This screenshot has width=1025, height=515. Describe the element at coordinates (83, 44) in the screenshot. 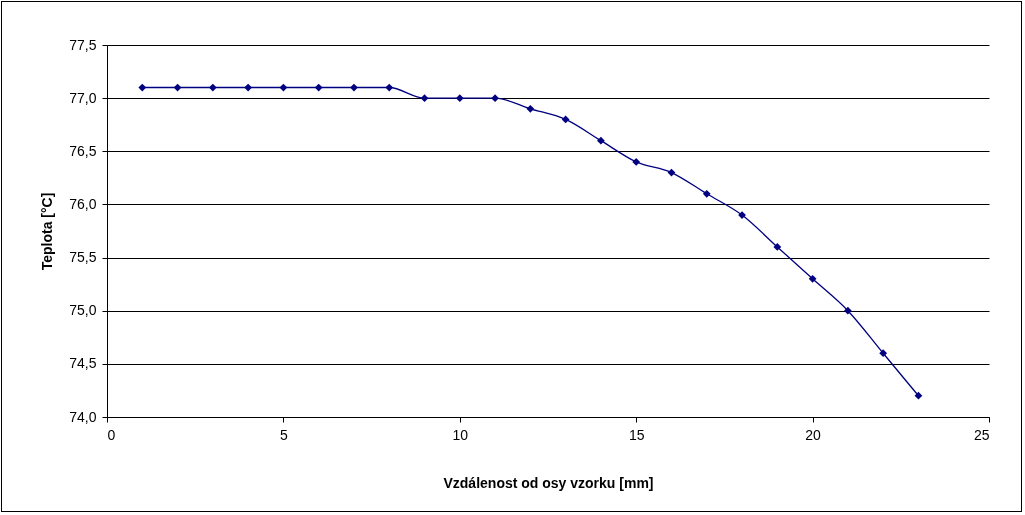

I see `y-tick-label: 77,5` at that location.